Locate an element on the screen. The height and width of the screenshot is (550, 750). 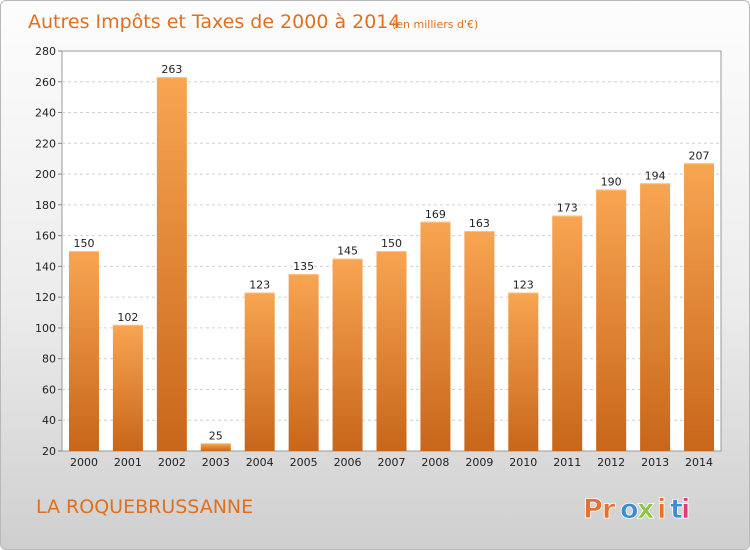
y-tick-label: 20 is located at coordinates (49, 451).